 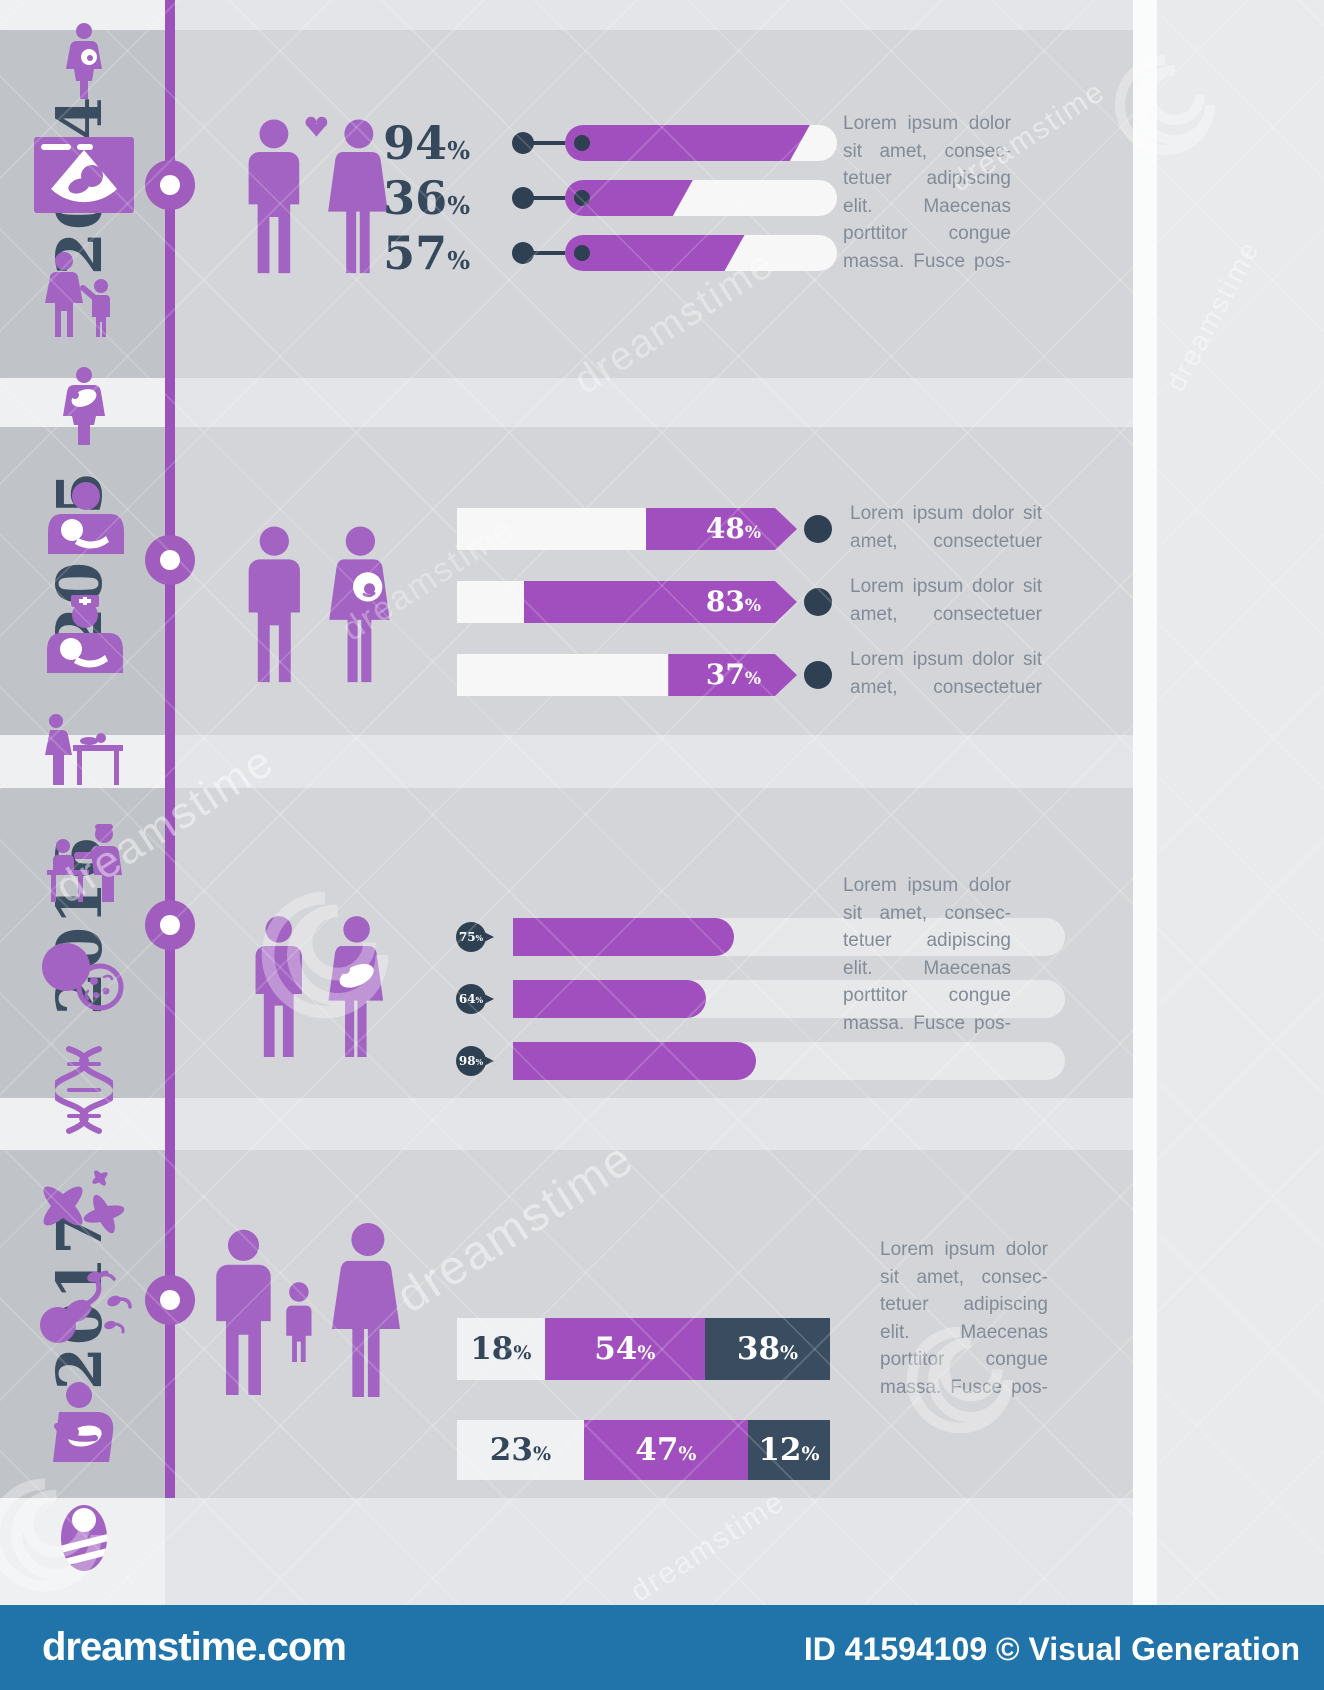 I want to click on woman-holding-baby-icon, so click(x=83, y=406).